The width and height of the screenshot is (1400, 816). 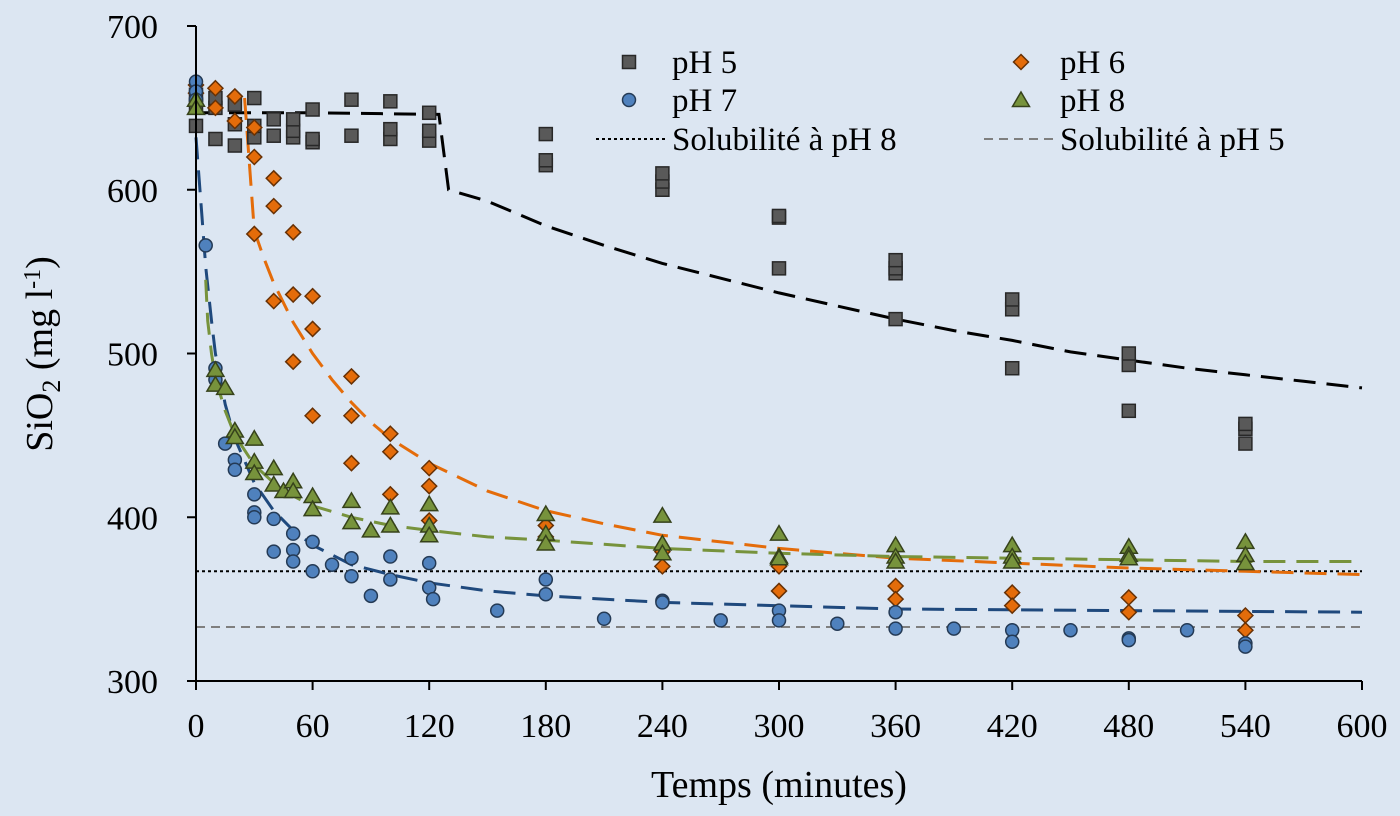 I want to click on y-tick-label: 500, so click(x=132, y=355).